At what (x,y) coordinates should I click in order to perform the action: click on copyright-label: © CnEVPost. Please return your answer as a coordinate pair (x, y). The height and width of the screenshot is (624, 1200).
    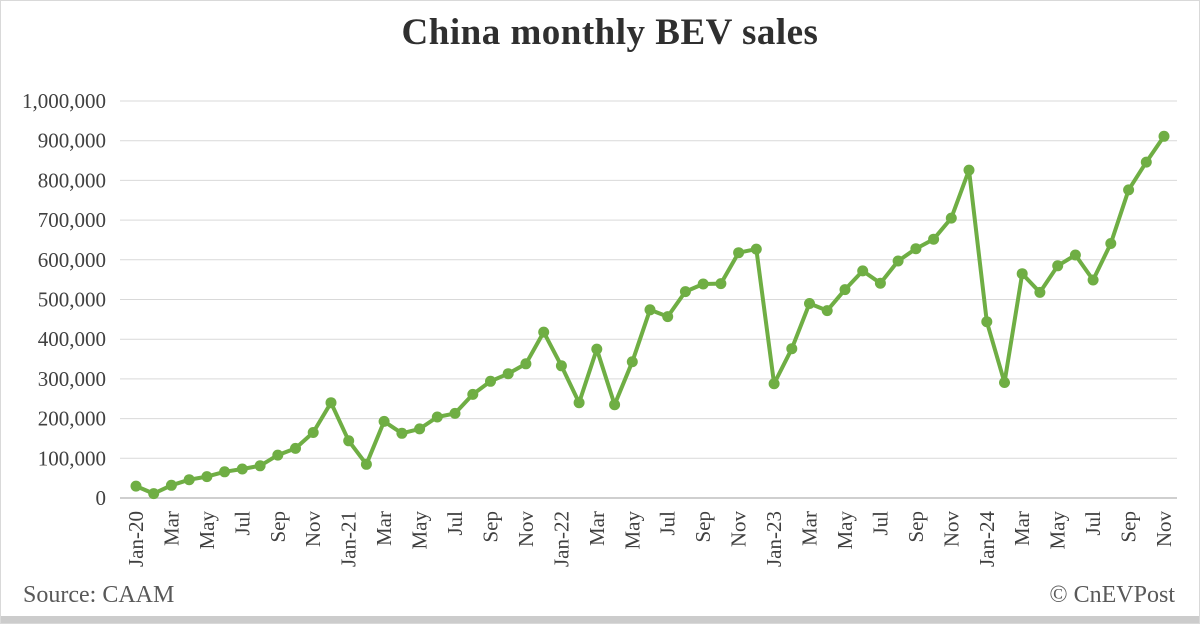
    Looking at the image, I should click on (1112, 595).